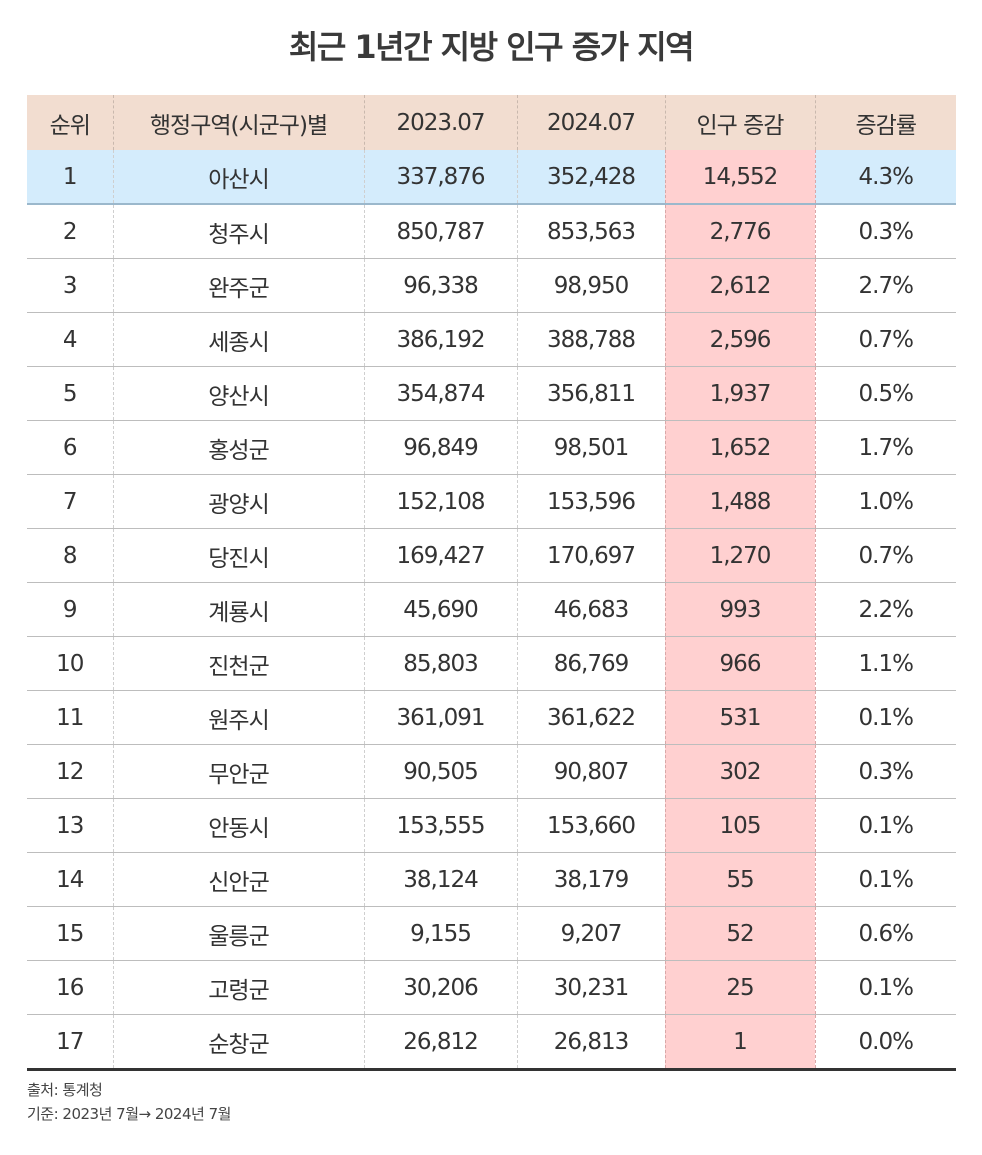  What do you see at coordinates (70, 393) in the screenshot?
I see `rank-cell: 5` at bounding box center [70, 393].